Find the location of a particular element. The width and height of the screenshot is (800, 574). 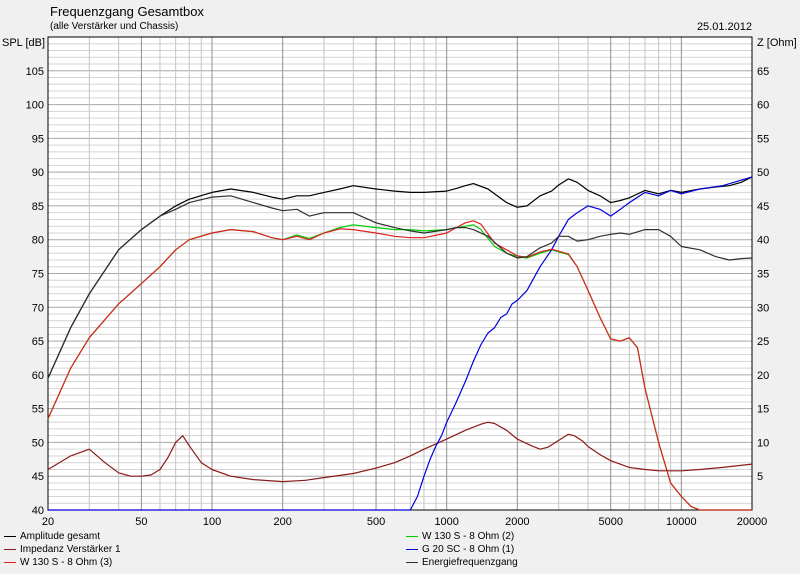

y-right-tick-label: 55 is located at coordinates (763, 139).